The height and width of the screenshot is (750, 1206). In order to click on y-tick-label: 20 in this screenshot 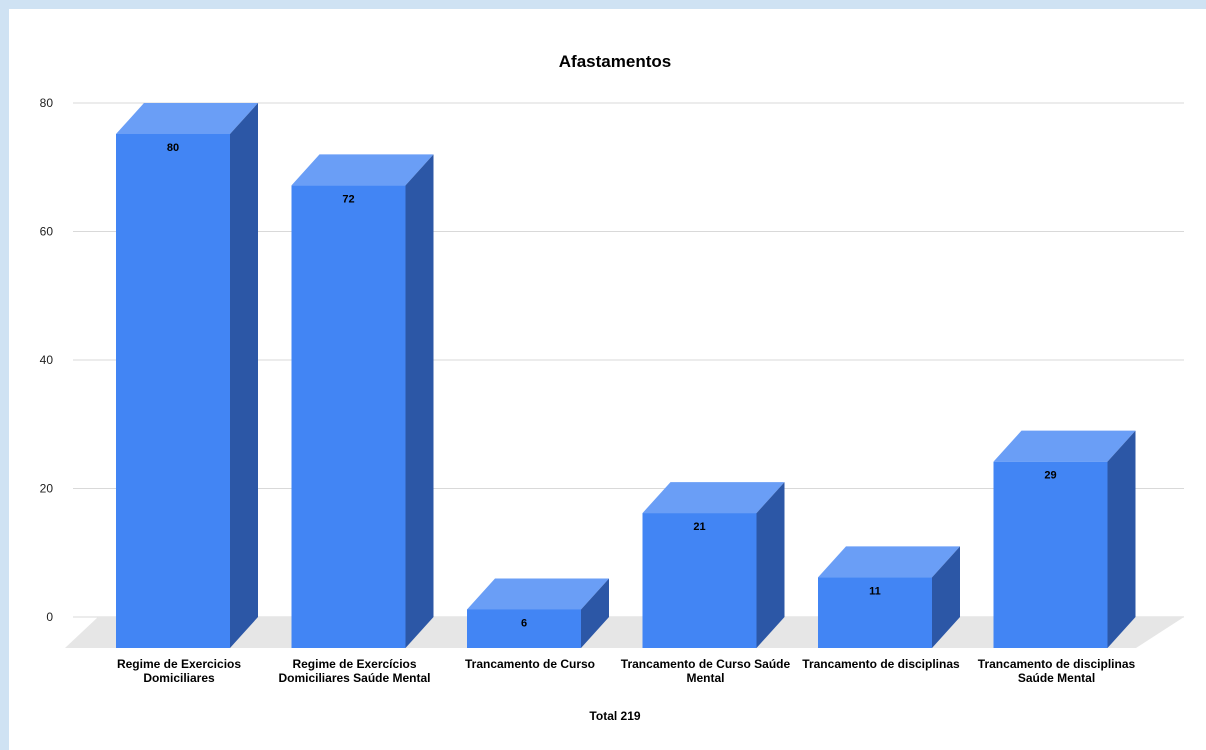, I will do `click(47, 489)`.